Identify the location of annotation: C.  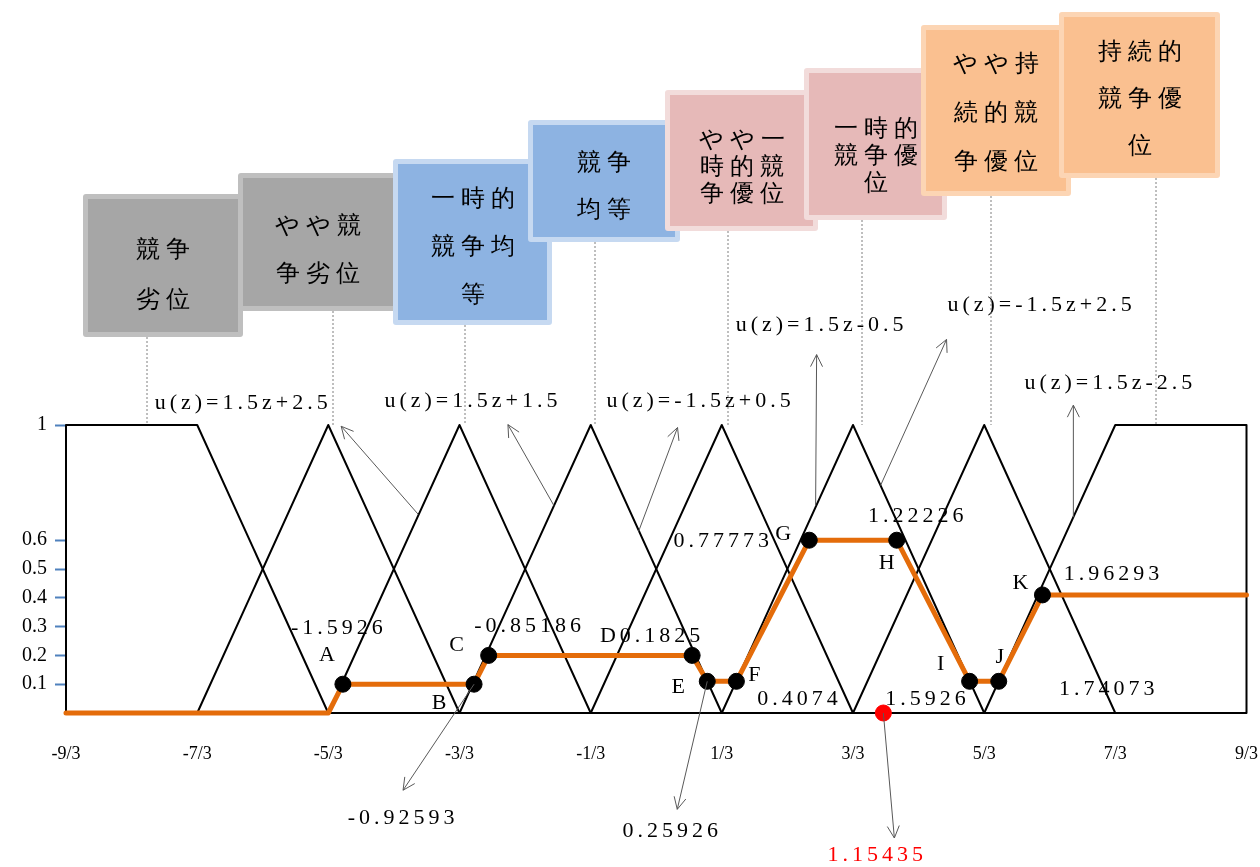
(458, 644).